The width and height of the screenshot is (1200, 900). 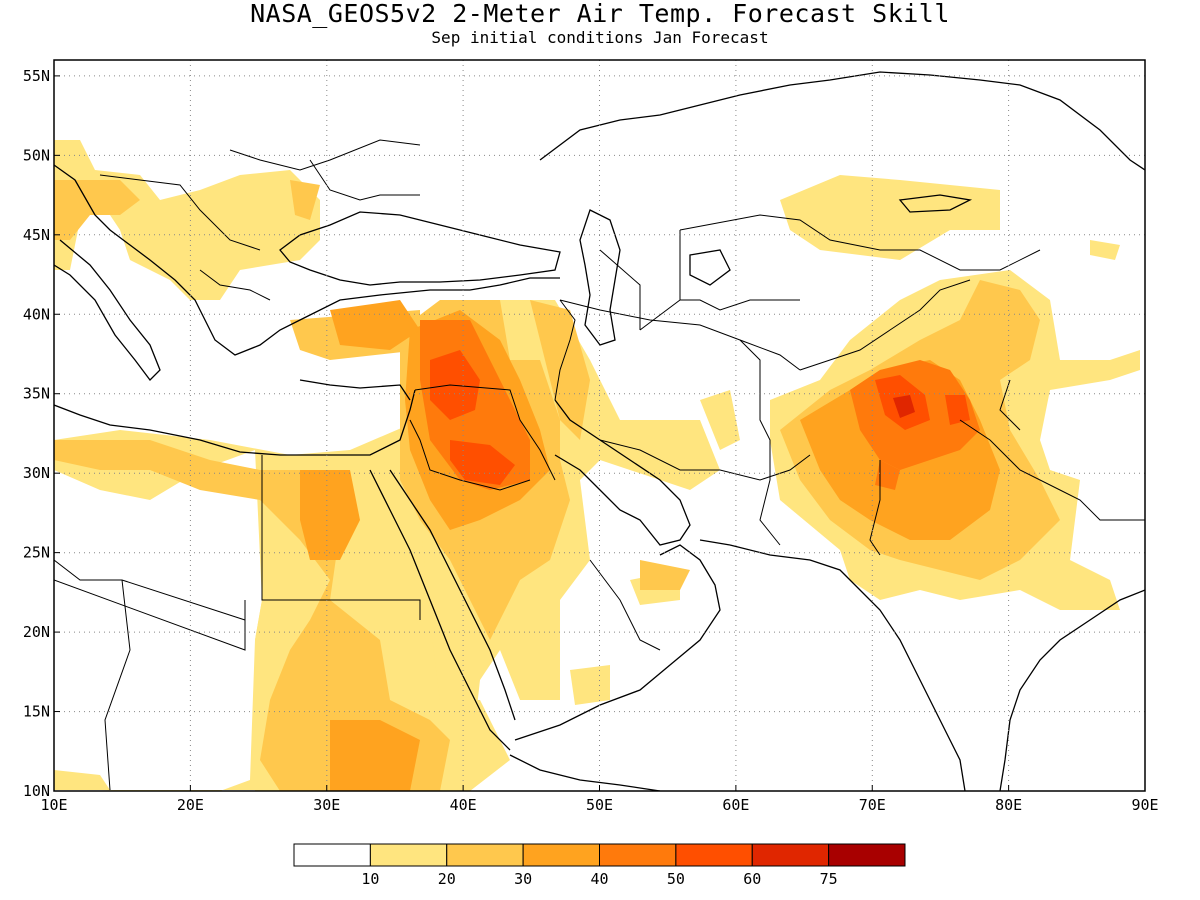 I want to click on lon-tick-label: 50E, so click(x=599, y=805).